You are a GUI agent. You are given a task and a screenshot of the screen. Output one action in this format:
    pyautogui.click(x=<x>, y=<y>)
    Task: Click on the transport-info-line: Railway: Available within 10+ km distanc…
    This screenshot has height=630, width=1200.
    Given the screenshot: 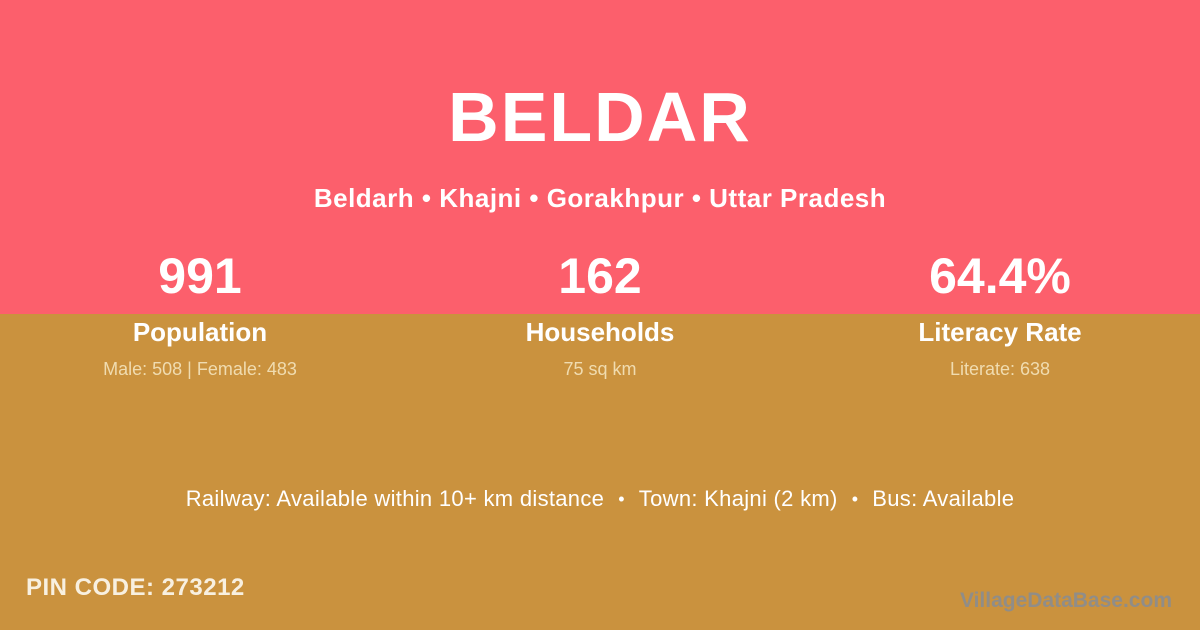 What is the action you would take?
    pyautogui.click(x=600, y=499)
    